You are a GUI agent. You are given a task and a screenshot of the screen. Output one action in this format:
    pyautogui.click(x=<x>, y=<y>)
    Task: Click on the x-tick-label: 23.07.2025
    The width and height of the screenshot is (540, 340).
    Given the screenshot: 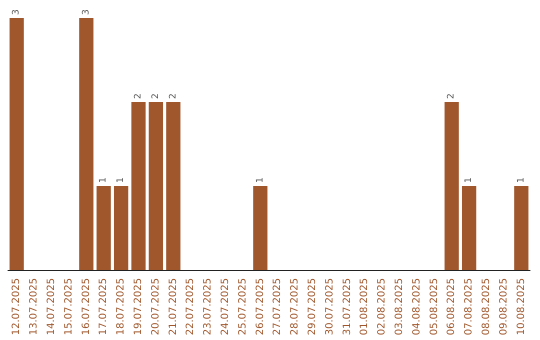 What is the action you would take?
    pyautogui.click(x=208, y=307)
    